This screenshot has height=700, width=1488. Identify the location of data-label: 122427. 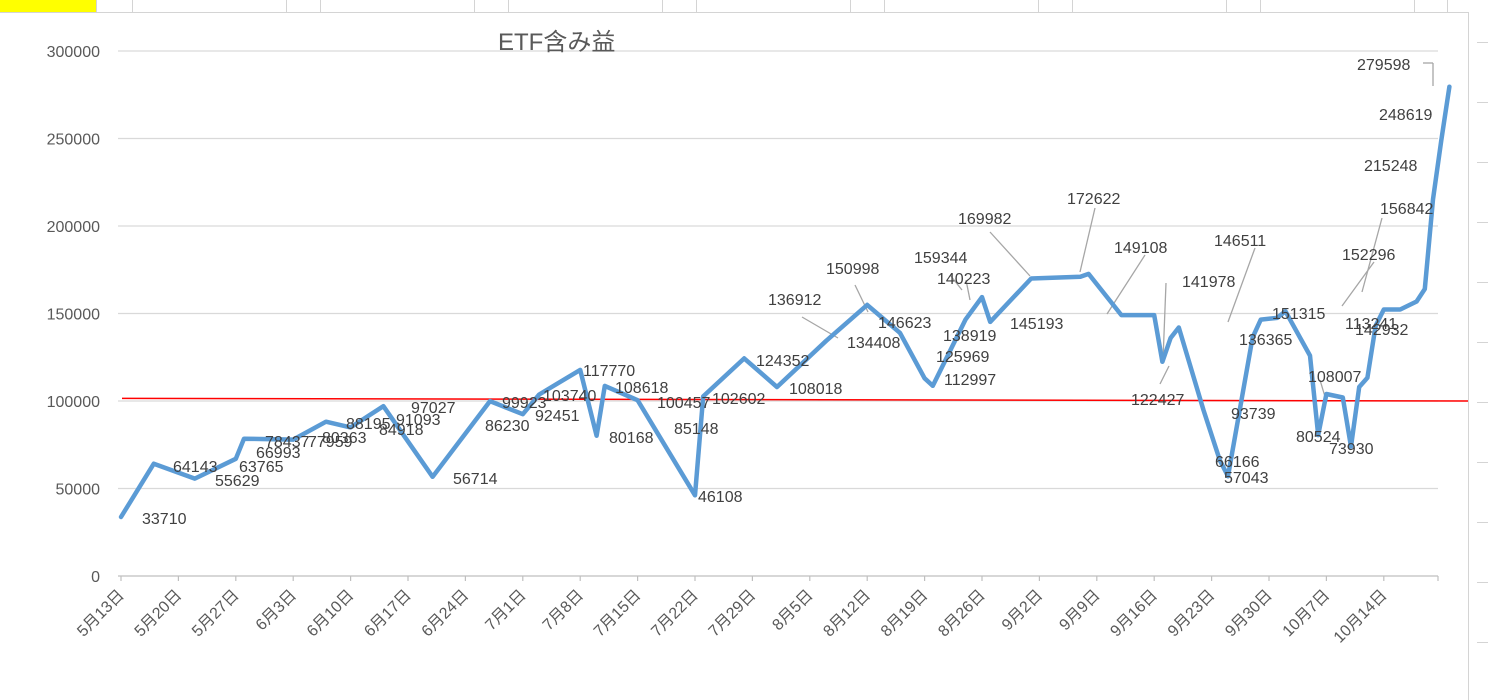
(1157, 400).